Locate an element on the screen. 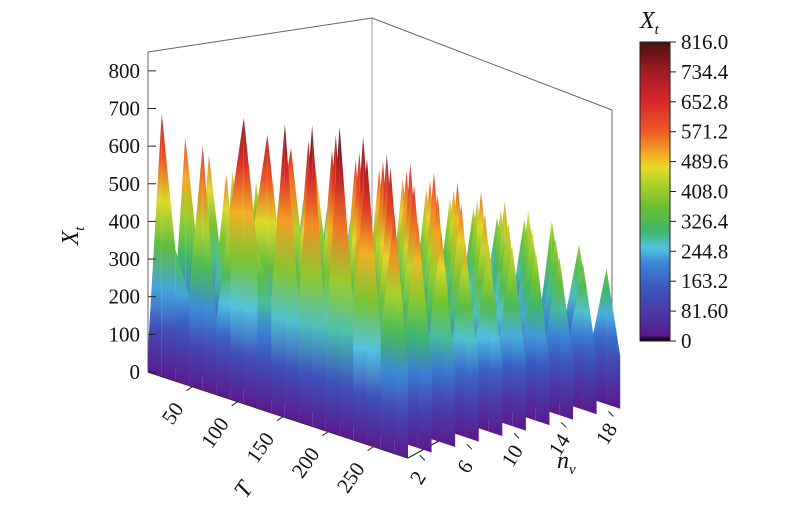 Image resolution: width=800 pixels, height=507 pixels. t-tick-label: 50 is located at coordinates (173, 413).